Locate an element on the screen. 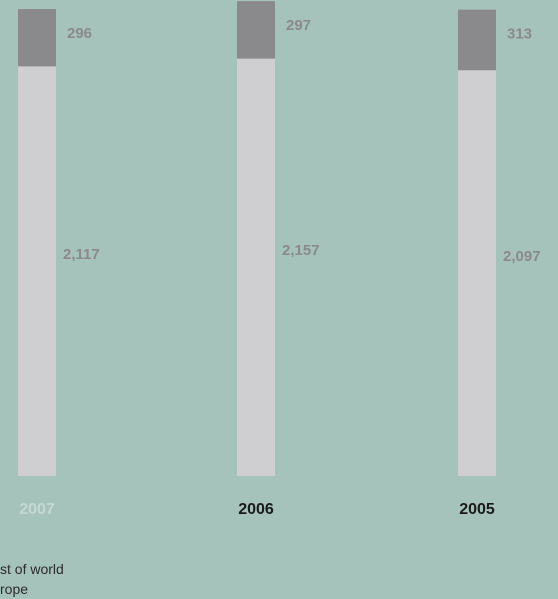 Image resolution: width=558 pixels, height=599 pixels. year-label-2005: 2005 is located at coordinates (477, 509).